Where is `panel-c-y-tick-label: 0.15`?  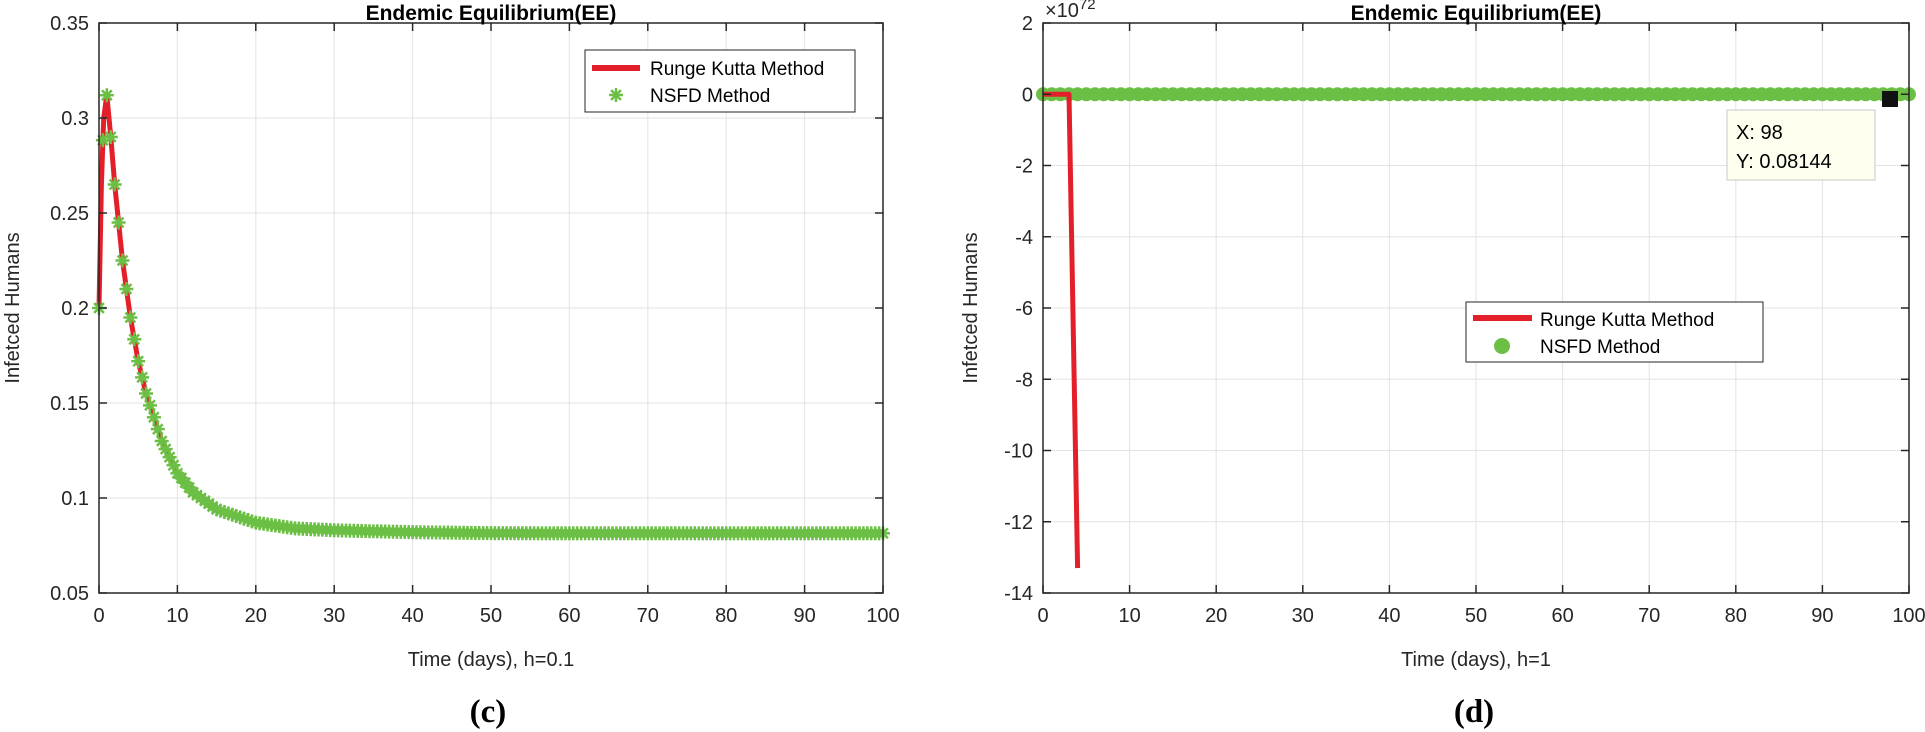 panel-c-y-tick-label: 0.15 is located at coordinates (69, 404).